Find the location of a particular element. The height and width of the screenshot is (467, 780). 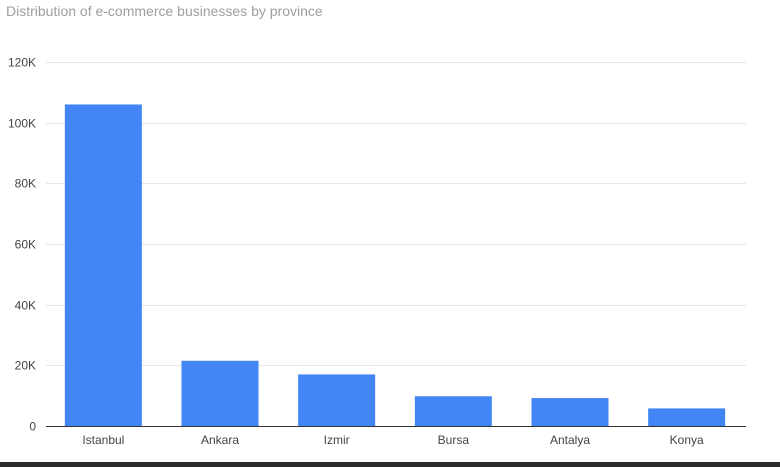

x-tick-label: Antalya is located at coordinates (570, 440).